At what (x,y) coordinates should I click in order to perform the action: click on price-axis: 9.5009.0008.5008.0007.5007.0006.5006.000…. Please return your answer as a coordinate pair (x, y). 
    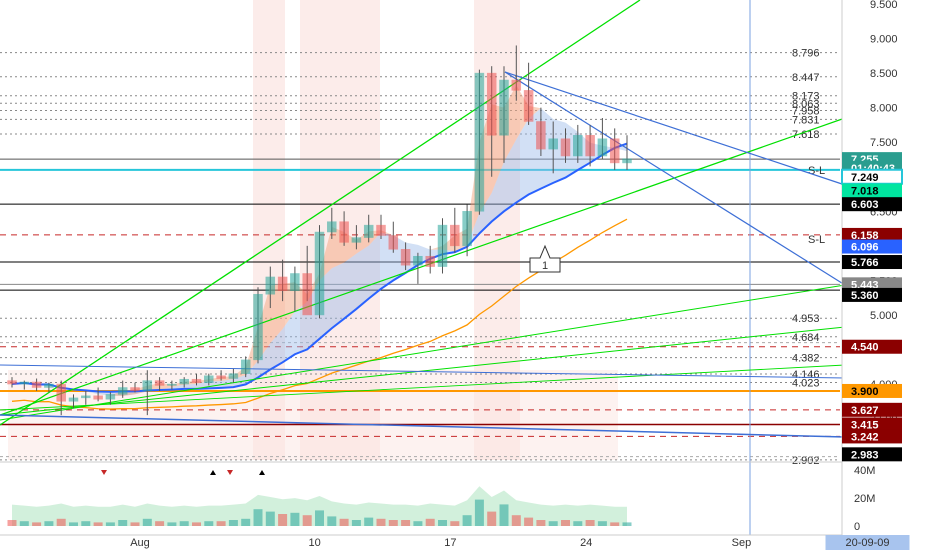
    Looking at the image, I should click on (886, 275).